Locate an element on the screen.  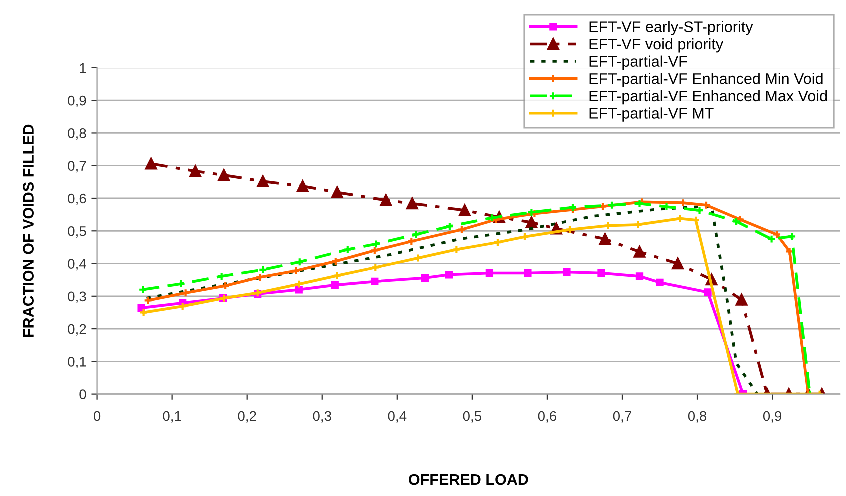
y-tick-label: 0,1 is located at coordinates (77, 362).